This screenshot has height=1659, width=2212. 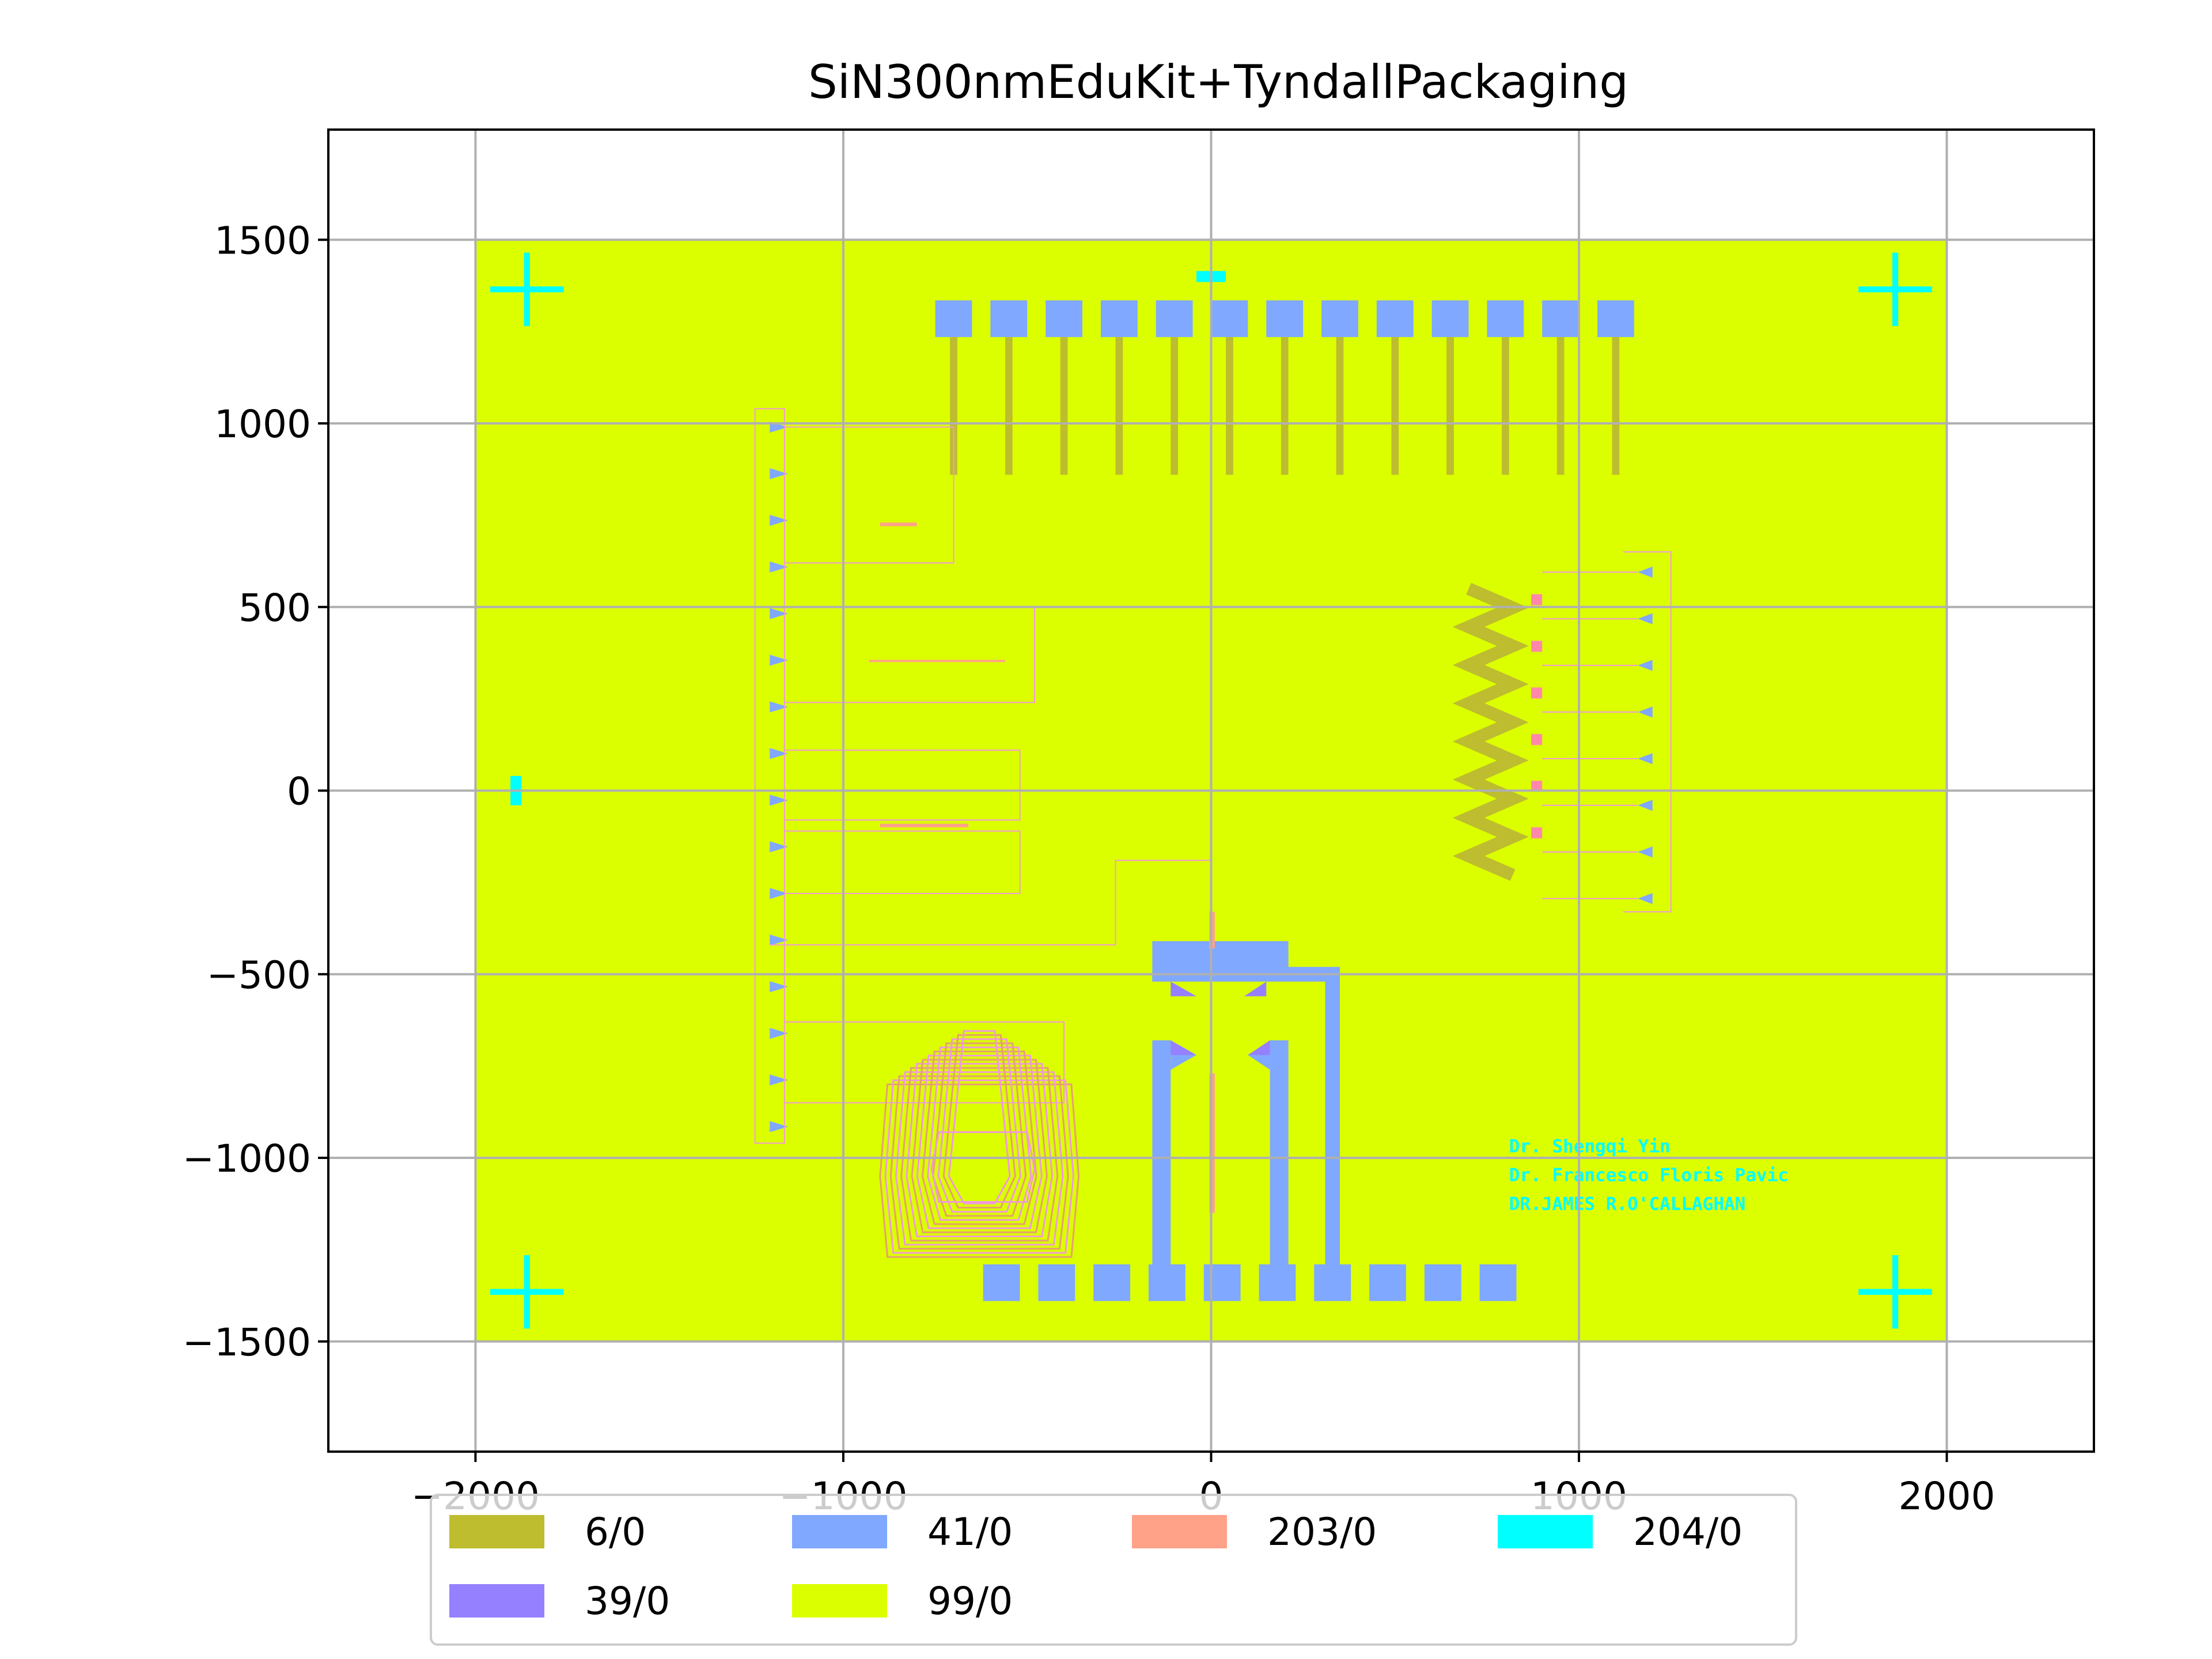 I want to click on waveguide-column, so click(x=1647, y=731).